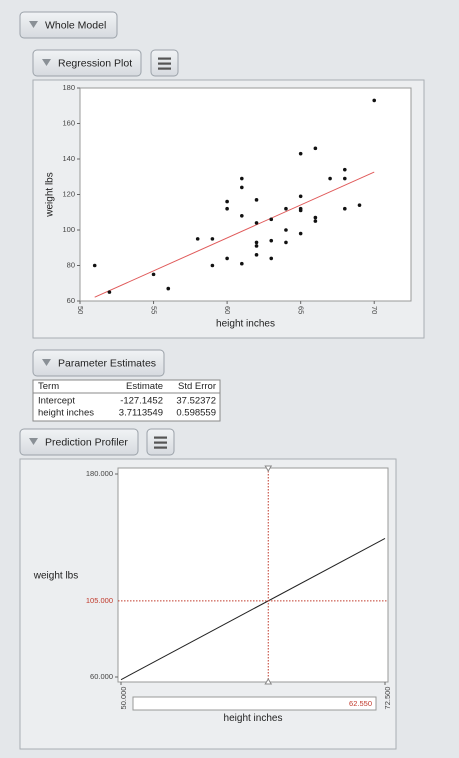  I want to click on current-x-input, so click(254, 703).